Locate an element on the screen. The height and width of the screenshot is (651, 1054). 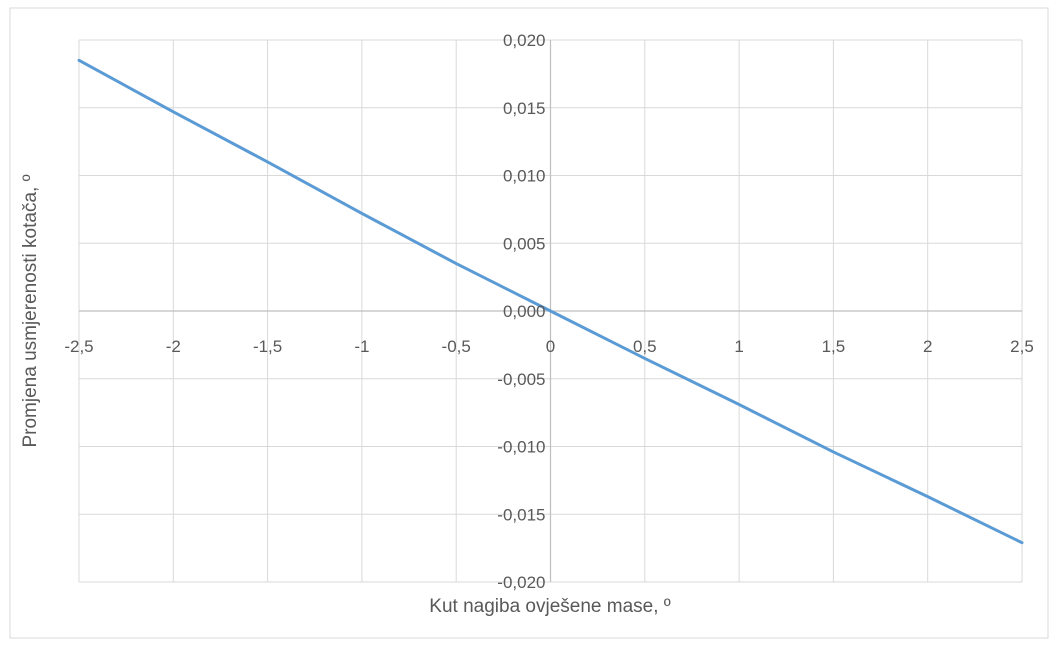
x-tick-label: 1,5 is located at coordinates (834, 346).